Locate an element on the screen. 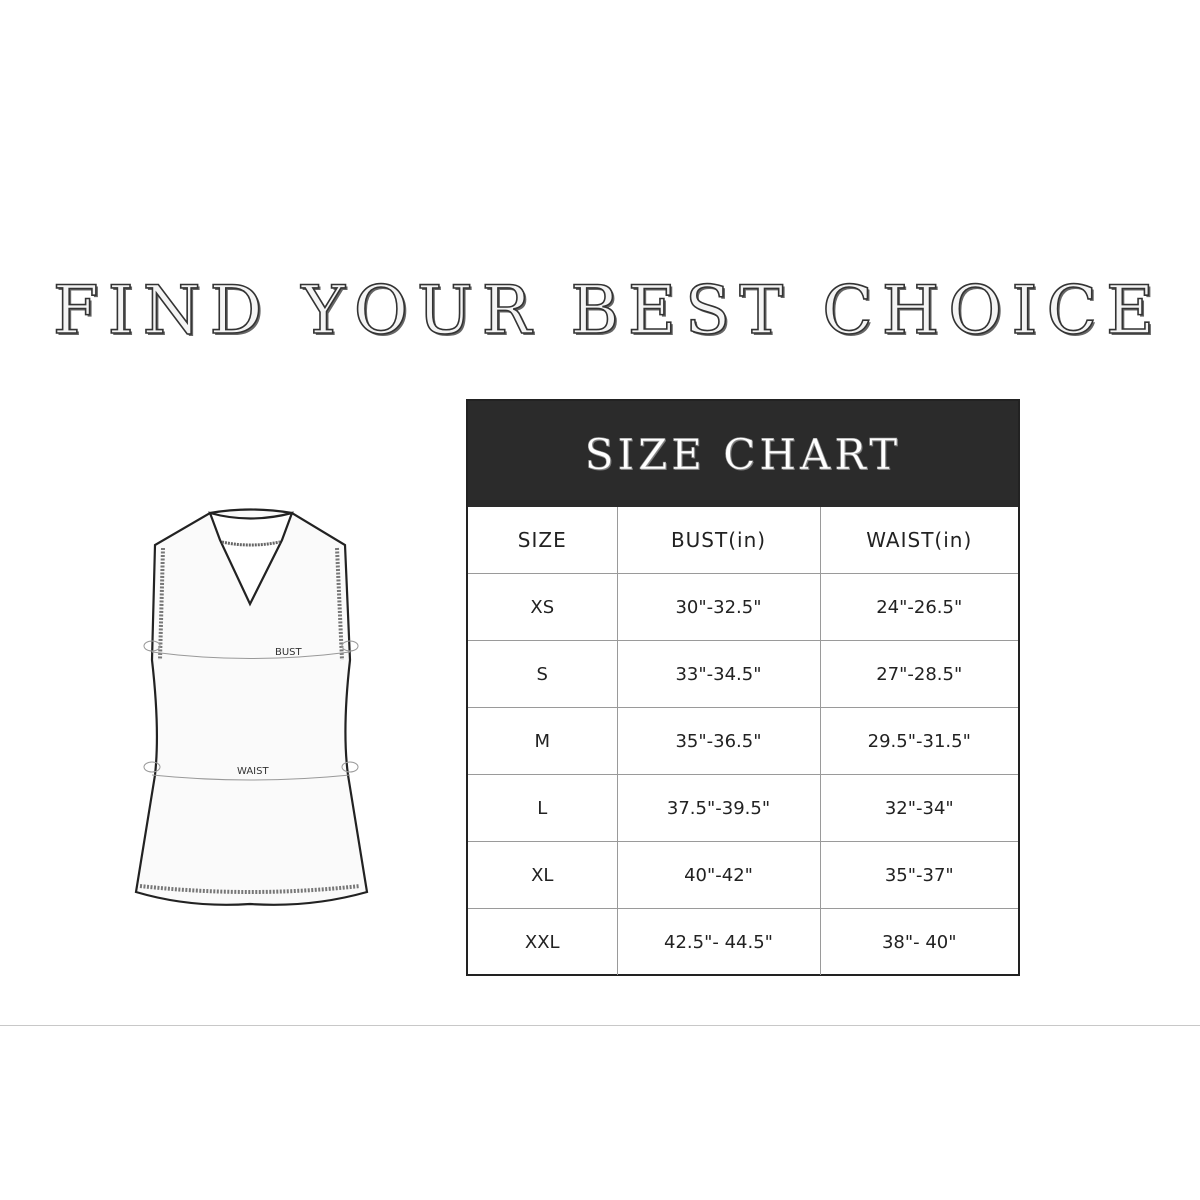 This screenshot has height=1200, width=1200. waist-cell: 38"- 40" is located at coordinates (918, 941).